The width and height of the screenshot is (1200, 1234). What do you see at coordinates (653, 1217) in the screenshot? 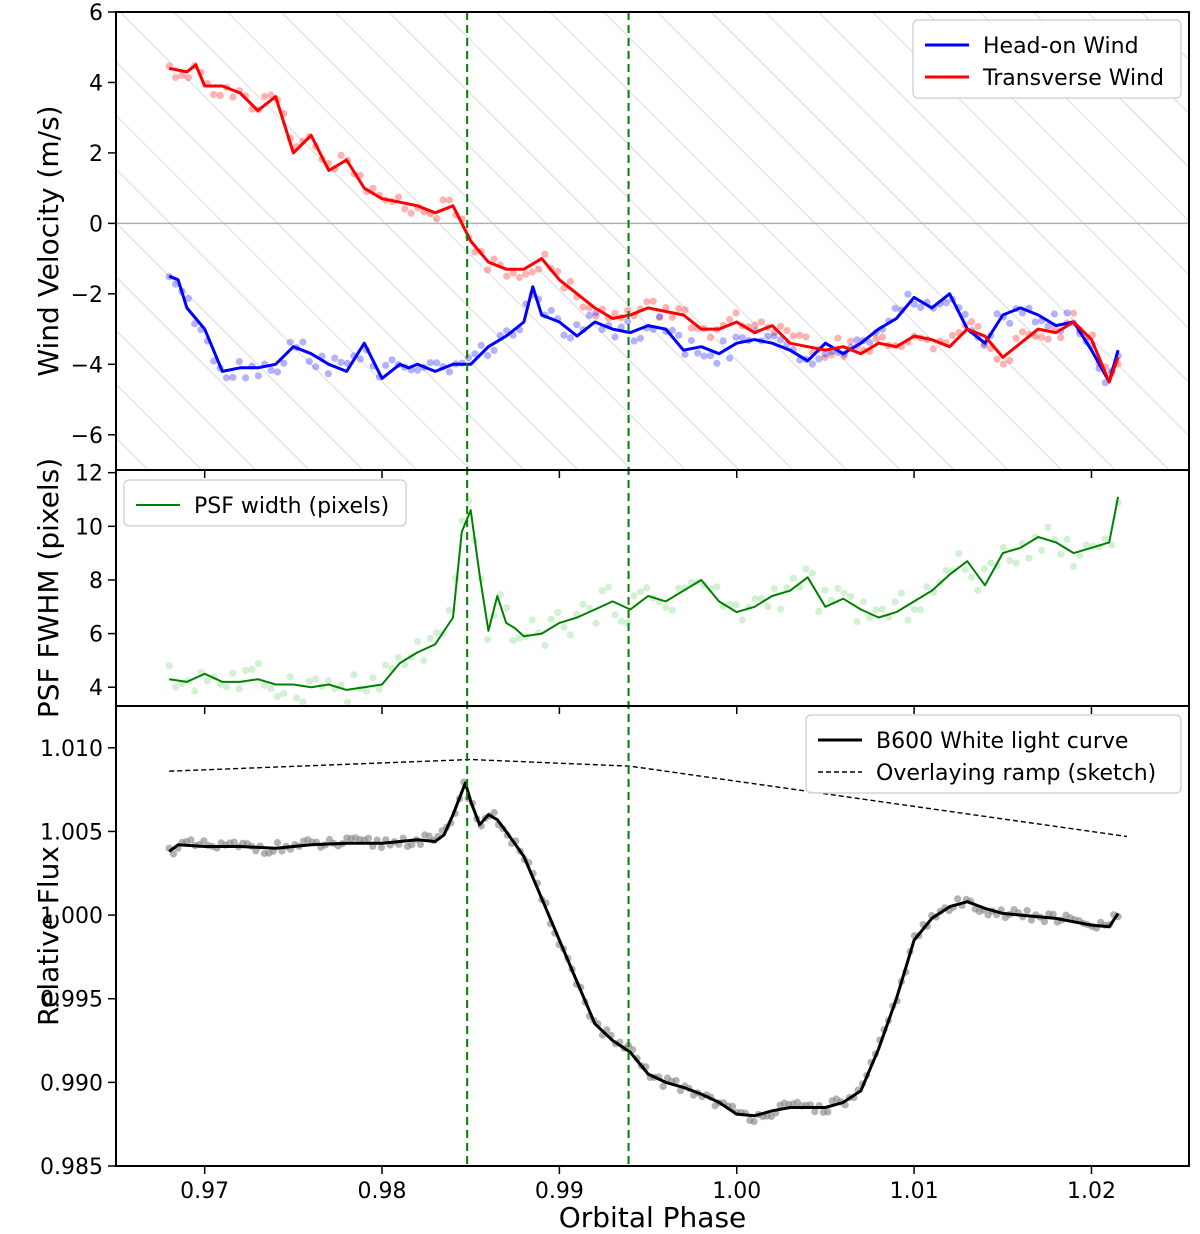
I see `x-axis-label: Orbital Phase` at bounding box center [653, 1217].